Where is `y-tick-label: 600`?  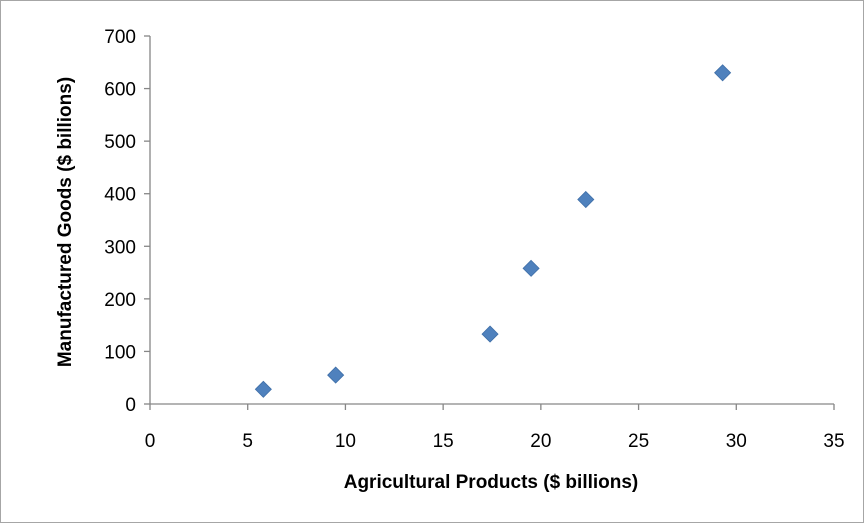 y-tick-label: 600 is located at coordinates (120, 90).